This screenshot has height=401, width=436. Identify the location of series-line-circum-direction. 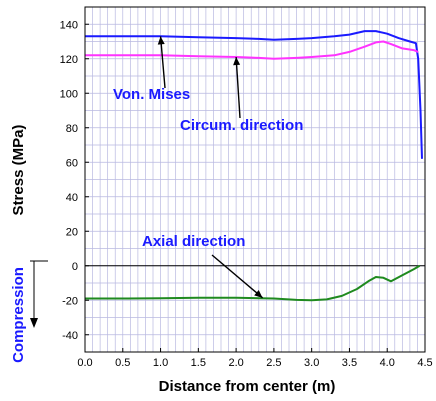
(252, 50).